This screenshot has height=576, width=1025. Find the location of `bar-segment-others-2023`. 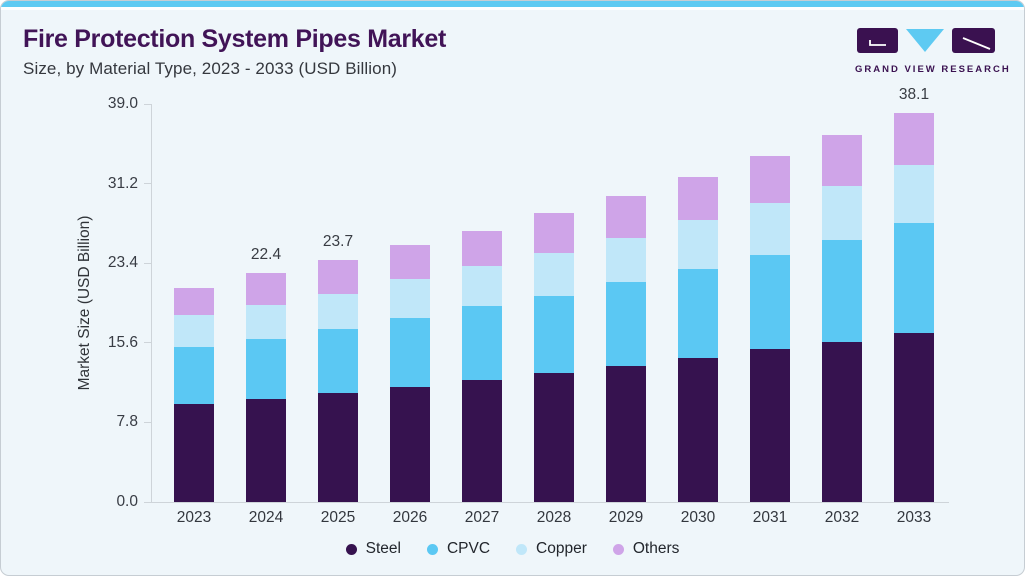

bar-segment-others-2023 is located at coordinates (194, 301).